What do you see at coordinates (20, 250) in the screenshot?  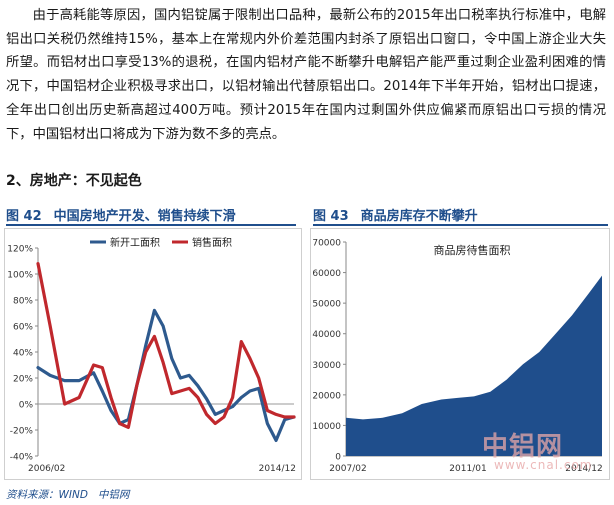 I see `y-tick-label: 120%` at bounding box center [20, 250].